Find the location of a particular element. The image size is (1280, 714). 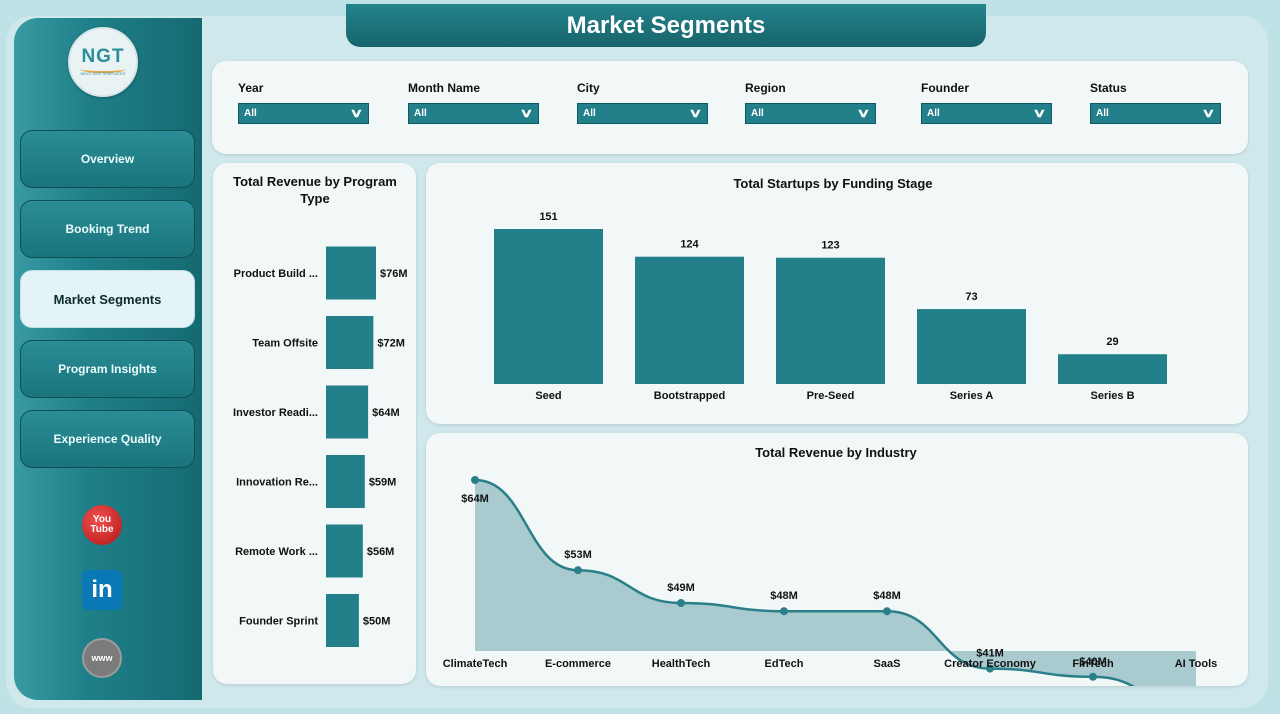

funding-stage-data-label-2: 123 is located at coordinates (830, 246).